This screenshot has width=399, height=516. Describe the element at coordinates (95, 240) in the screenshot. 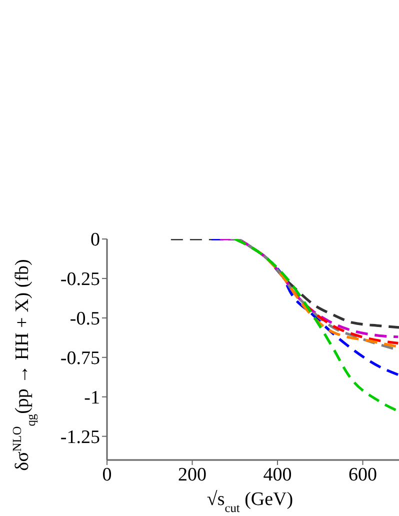

I see `y-tick-label: 0` at that location.